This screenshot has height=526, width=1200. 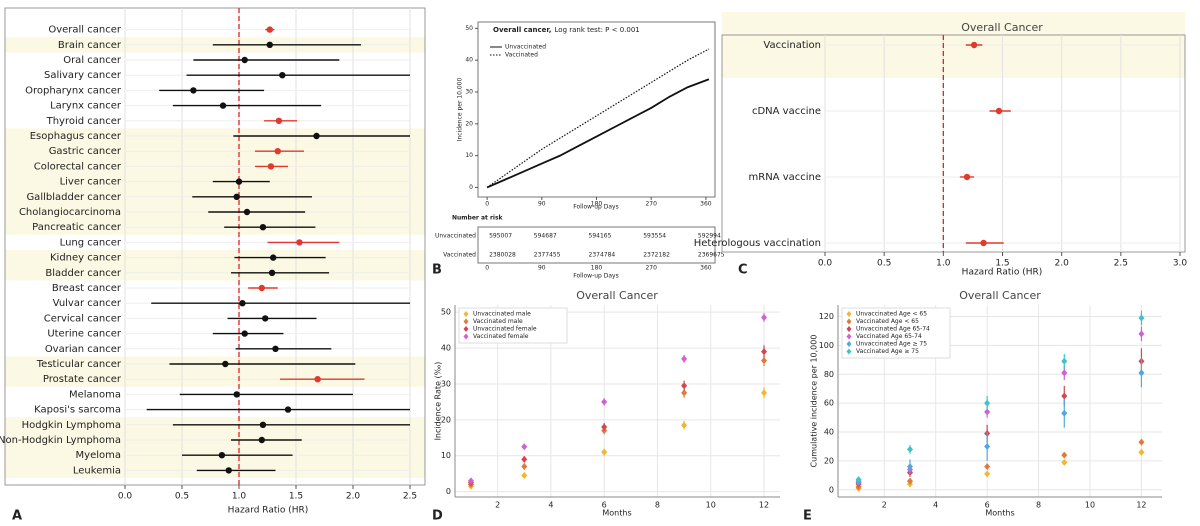 I want to click on risk-value: 592994, so click(x=709, y=236).